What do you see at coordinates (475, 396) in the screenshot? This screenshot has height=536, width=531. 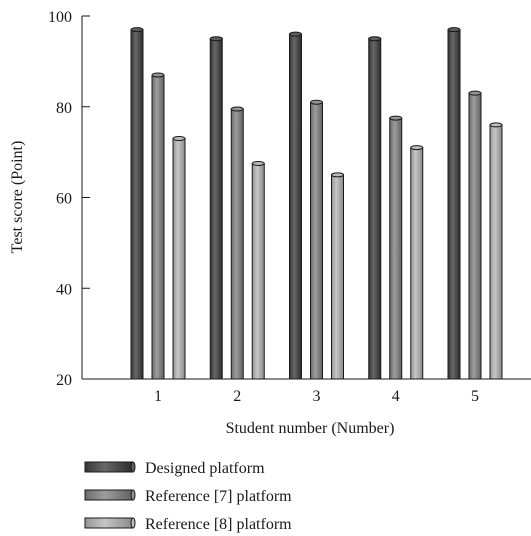 I see `x-tick-label: 5` at bounding box center [475, 396].